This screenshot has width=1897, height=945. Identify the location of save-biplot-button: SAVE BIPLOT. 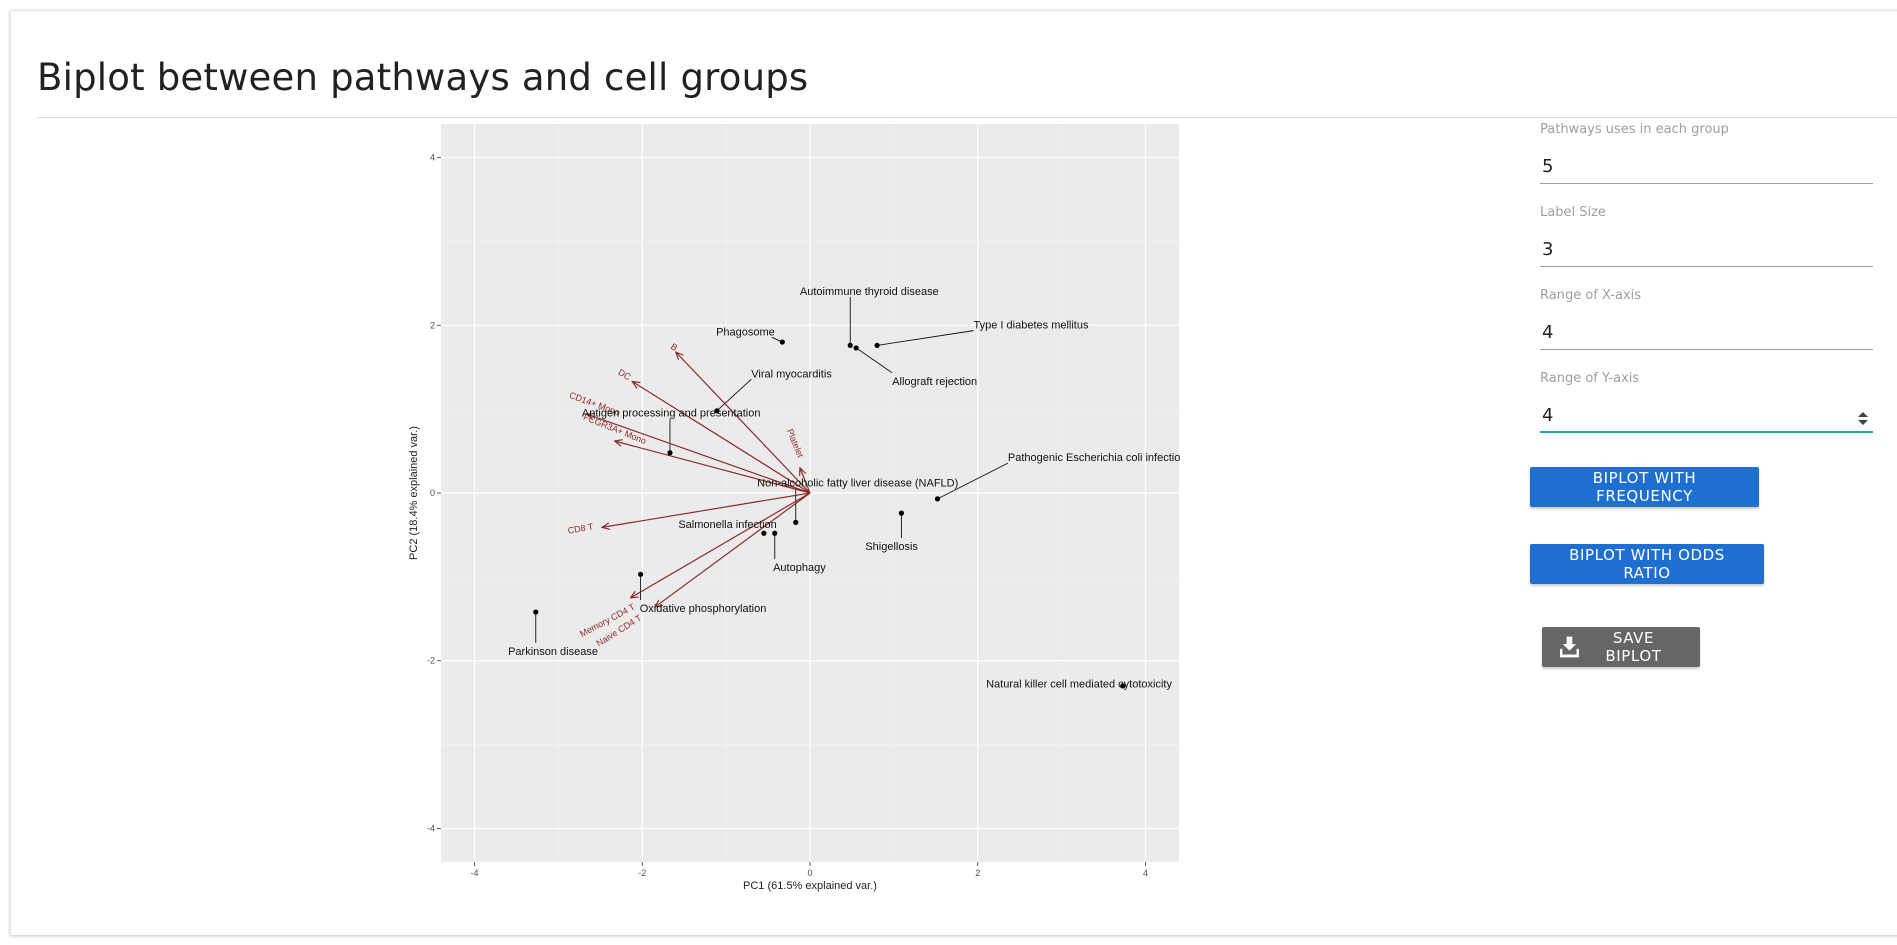
(1621, 647).